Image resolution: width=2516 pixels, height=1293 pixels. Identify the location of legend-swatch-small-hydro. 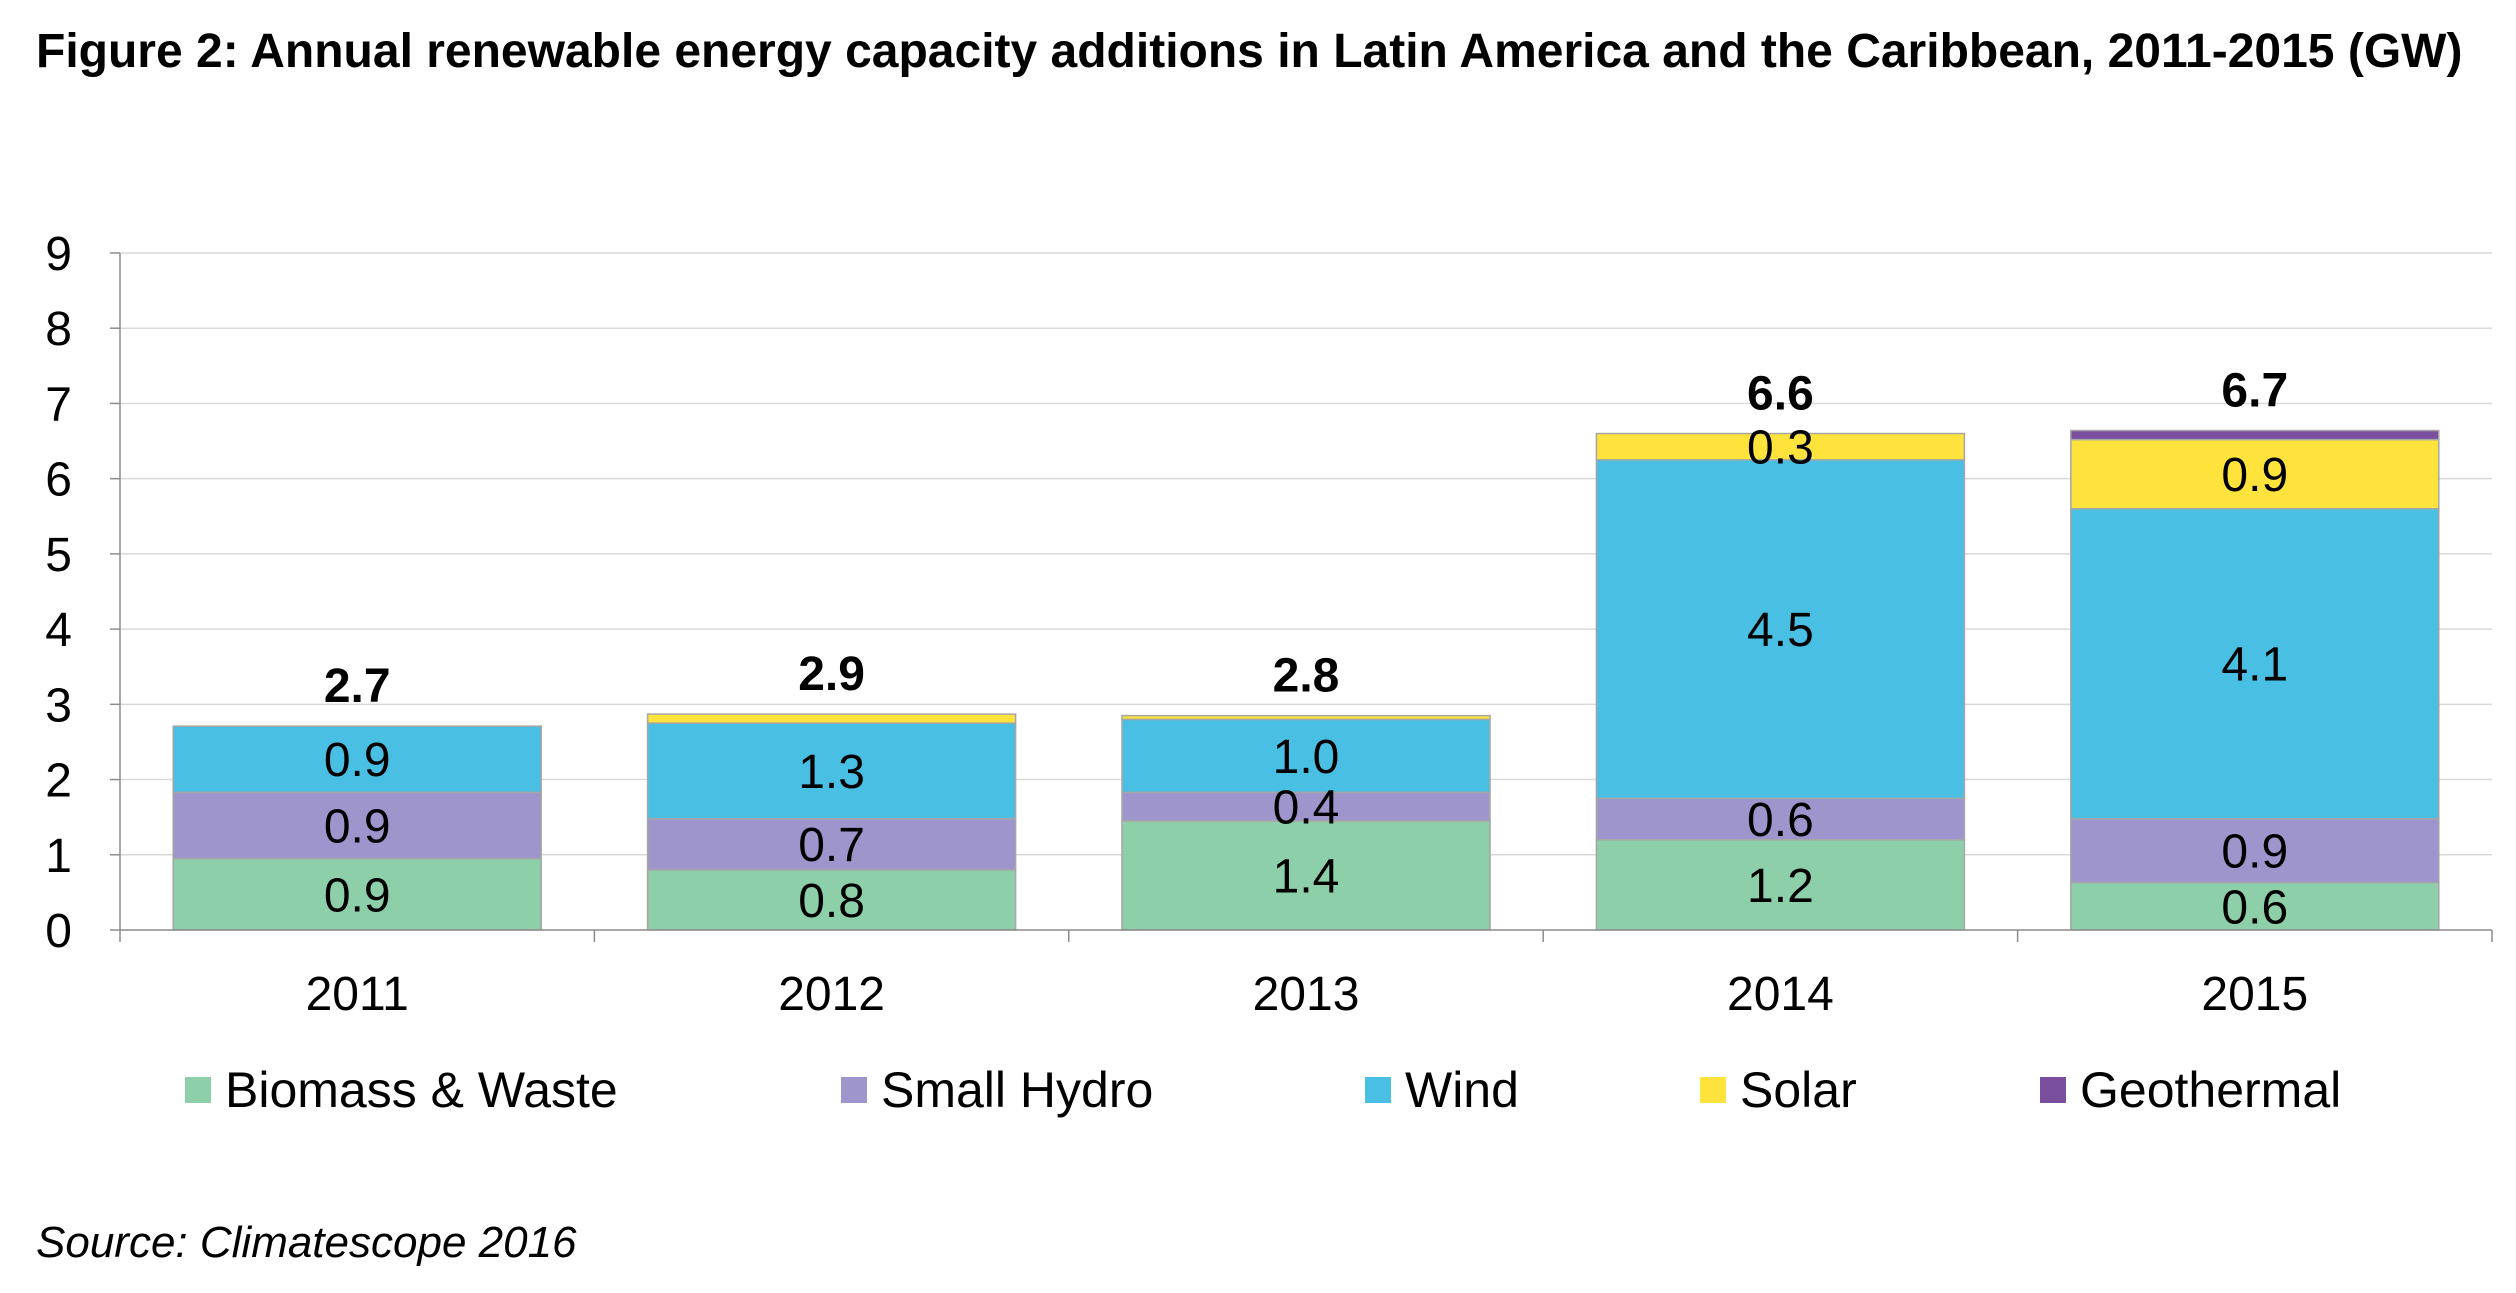
(854, 1090).